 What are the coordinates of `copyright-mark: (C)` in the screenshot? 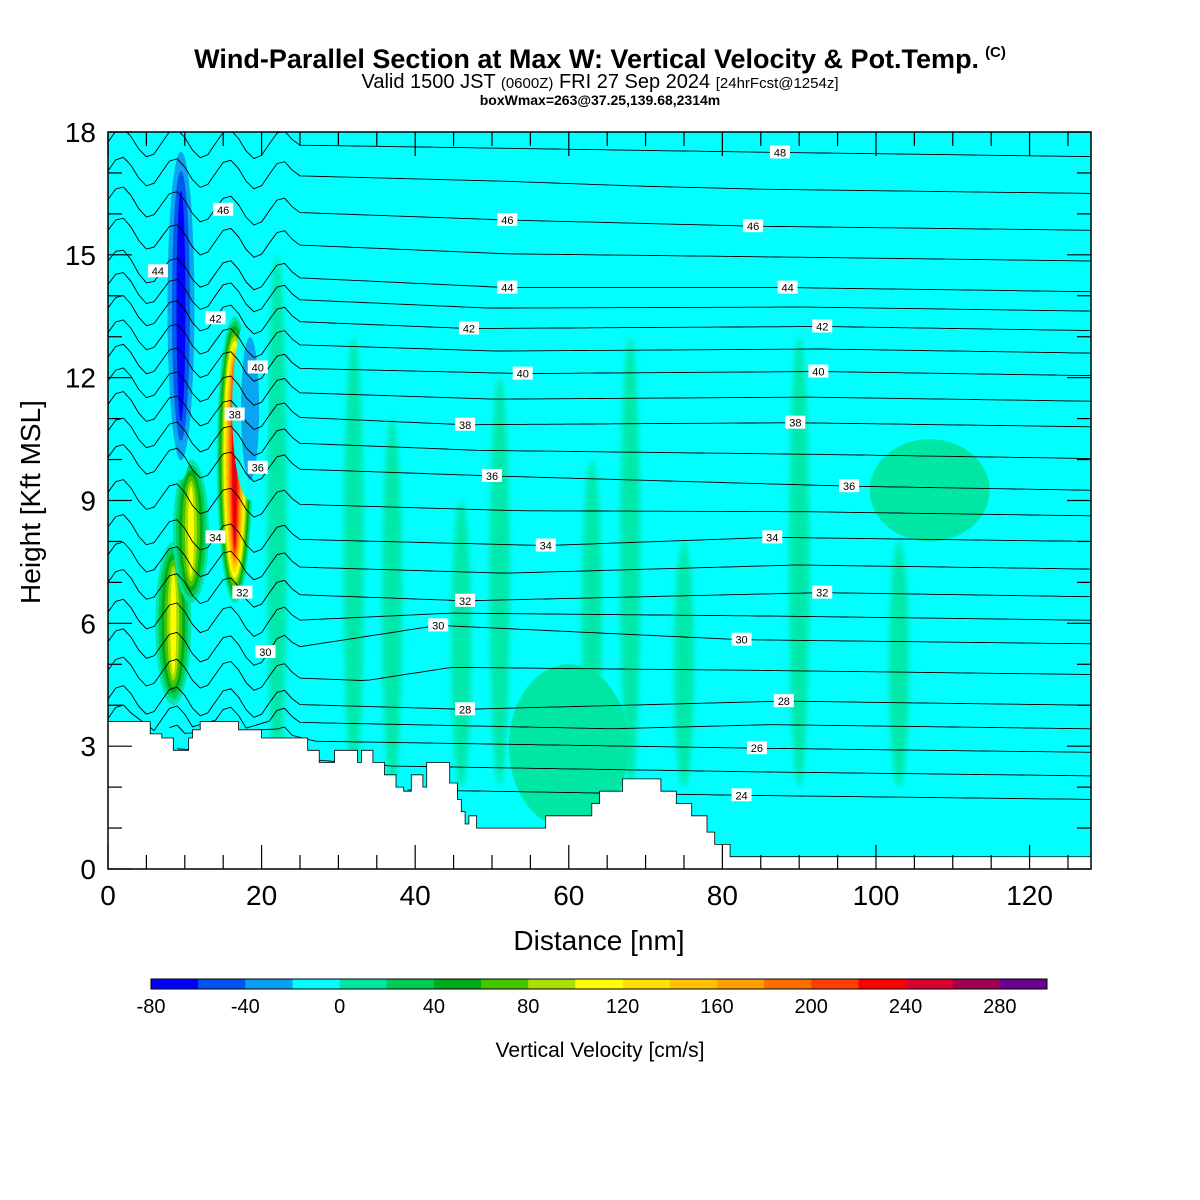 It's located at (995, 52).